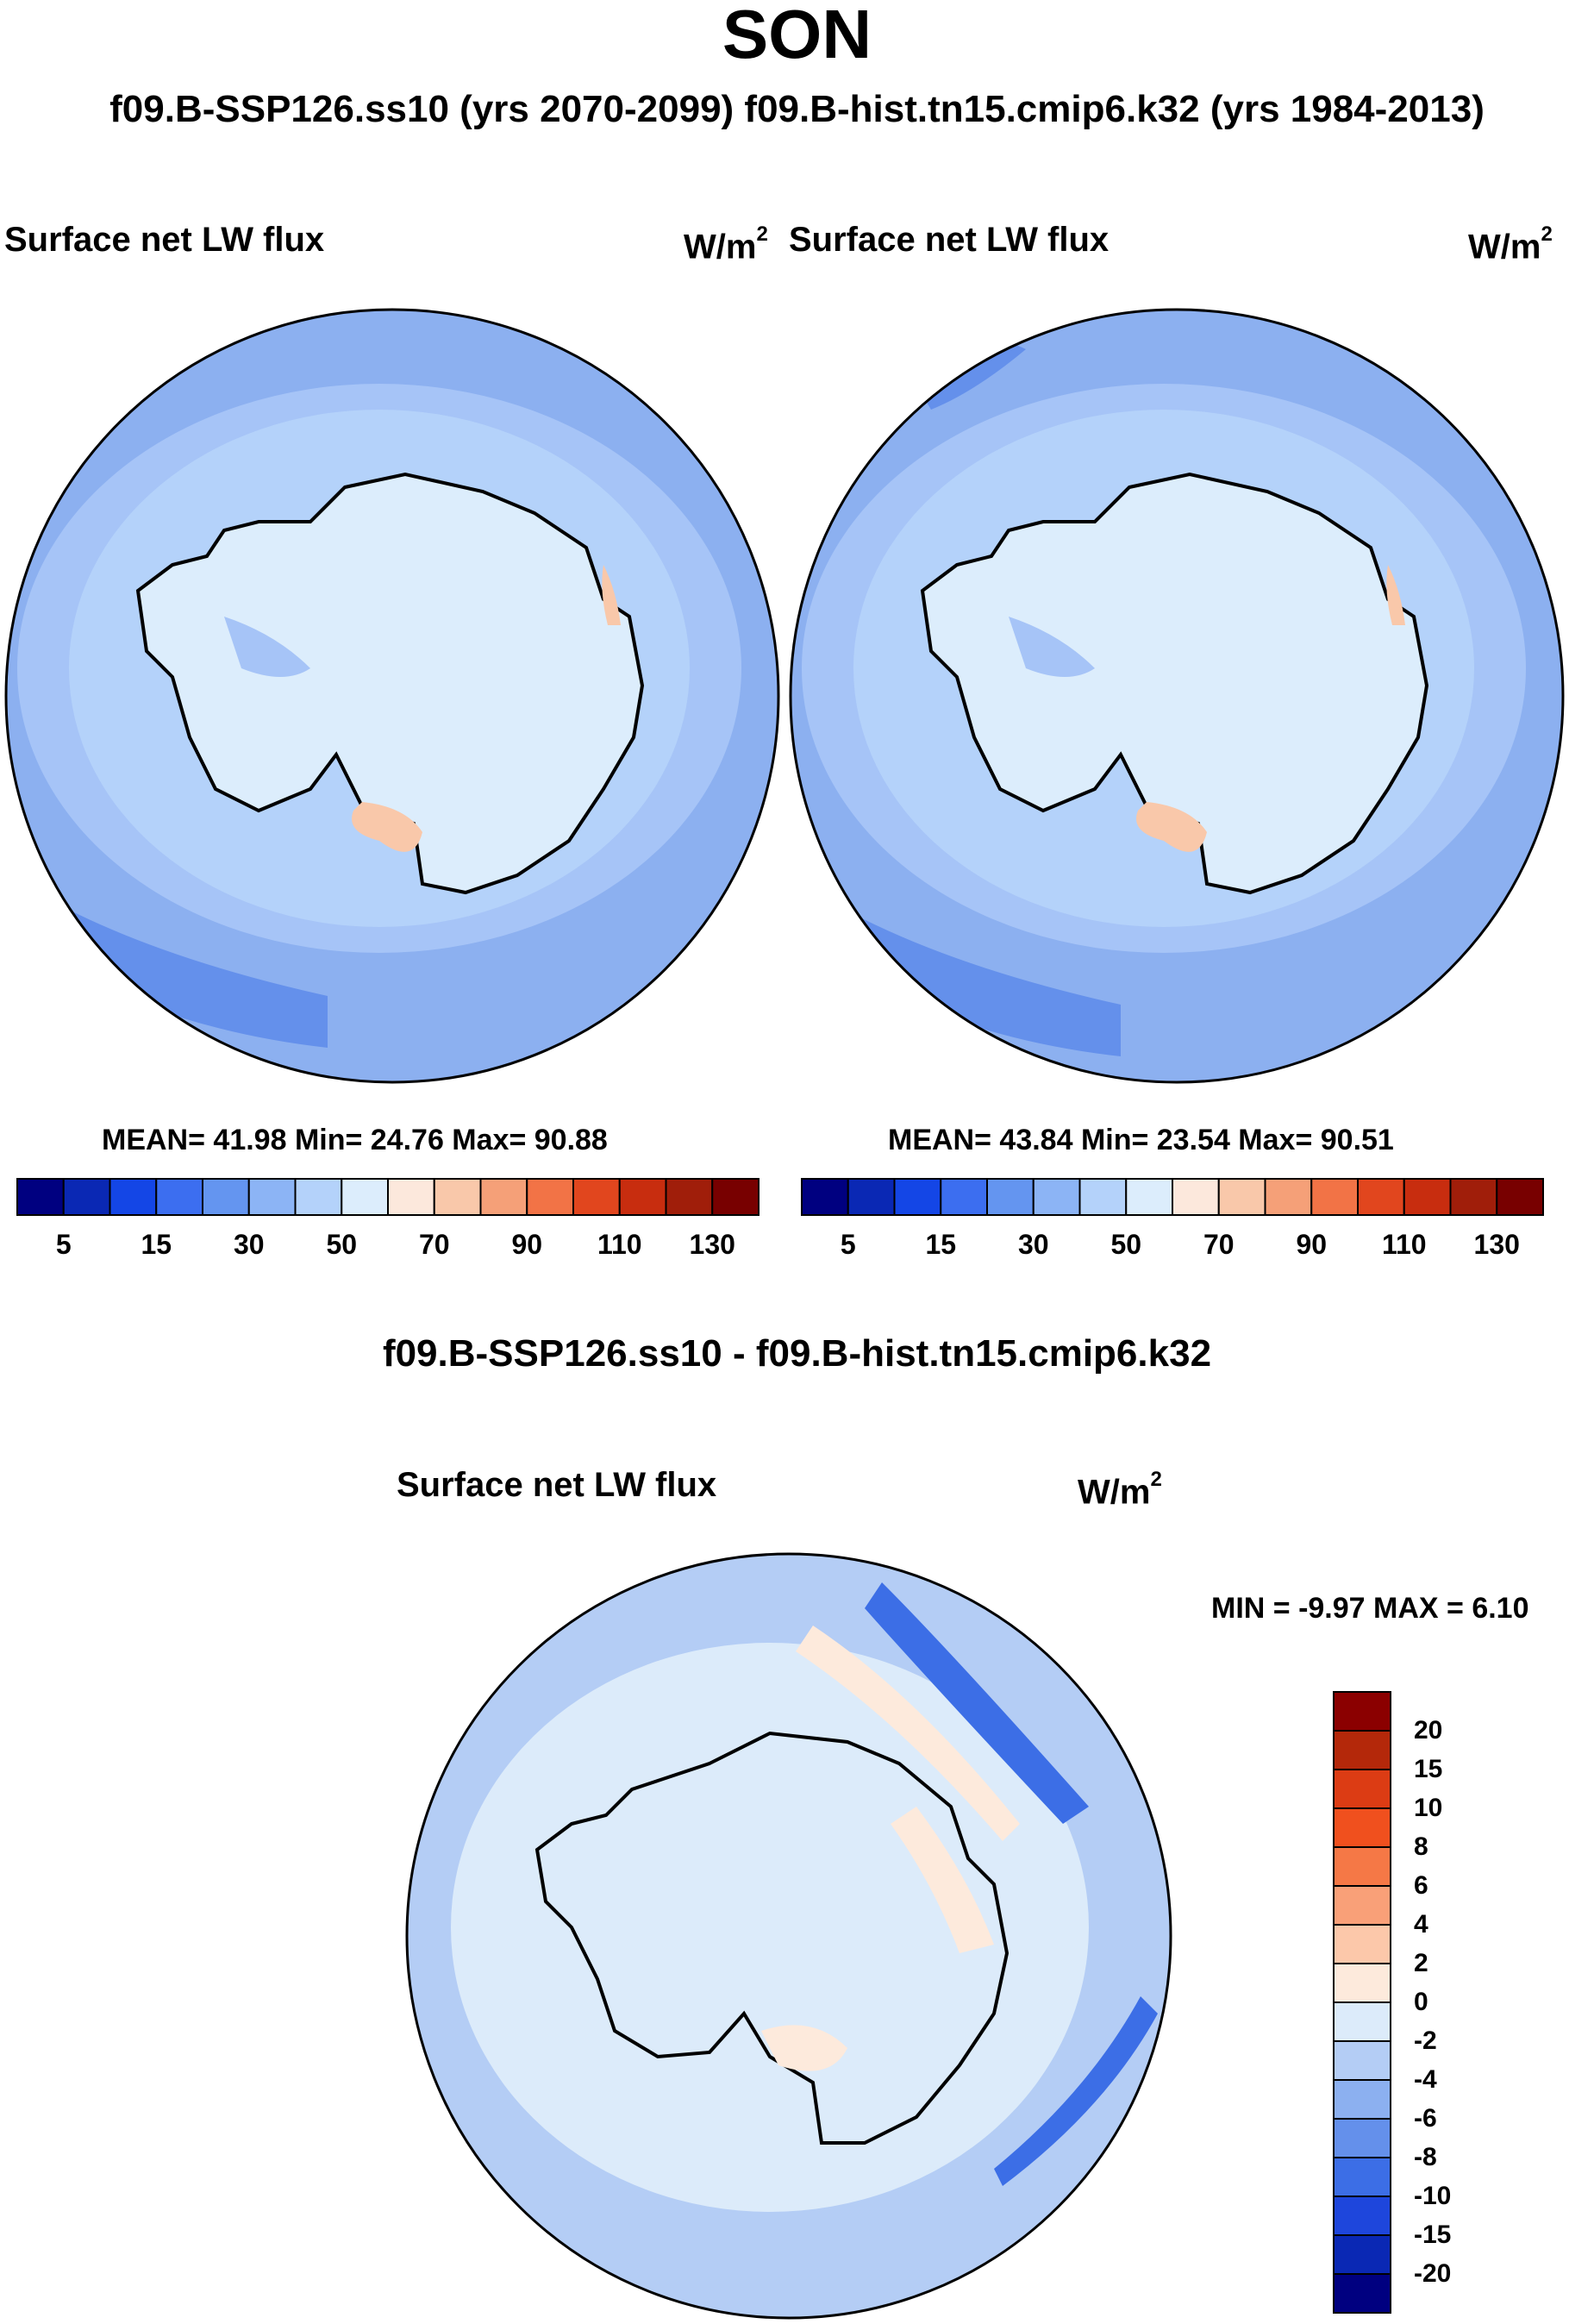 The height and width of the screenshot is (2324, 1594). What do you see at coordinates (726, 244) in the screenshot?
I see `panel1-units: W/m2` at bounding box center [726, 244].